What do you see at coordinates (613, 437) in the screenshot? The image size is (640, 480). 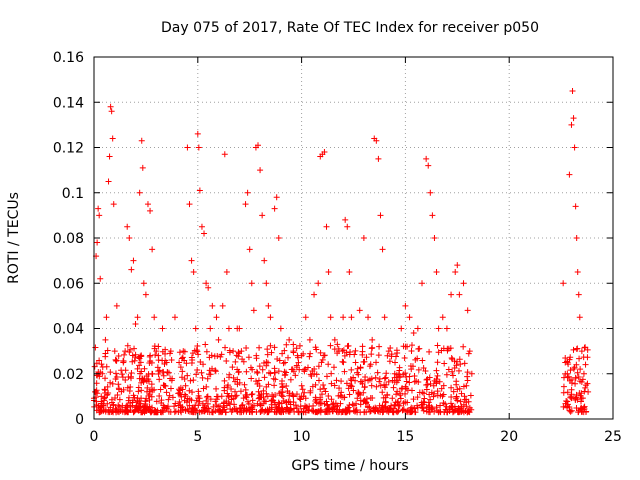 I see `x-tick-label: 25` at bounding box center [613, 437].